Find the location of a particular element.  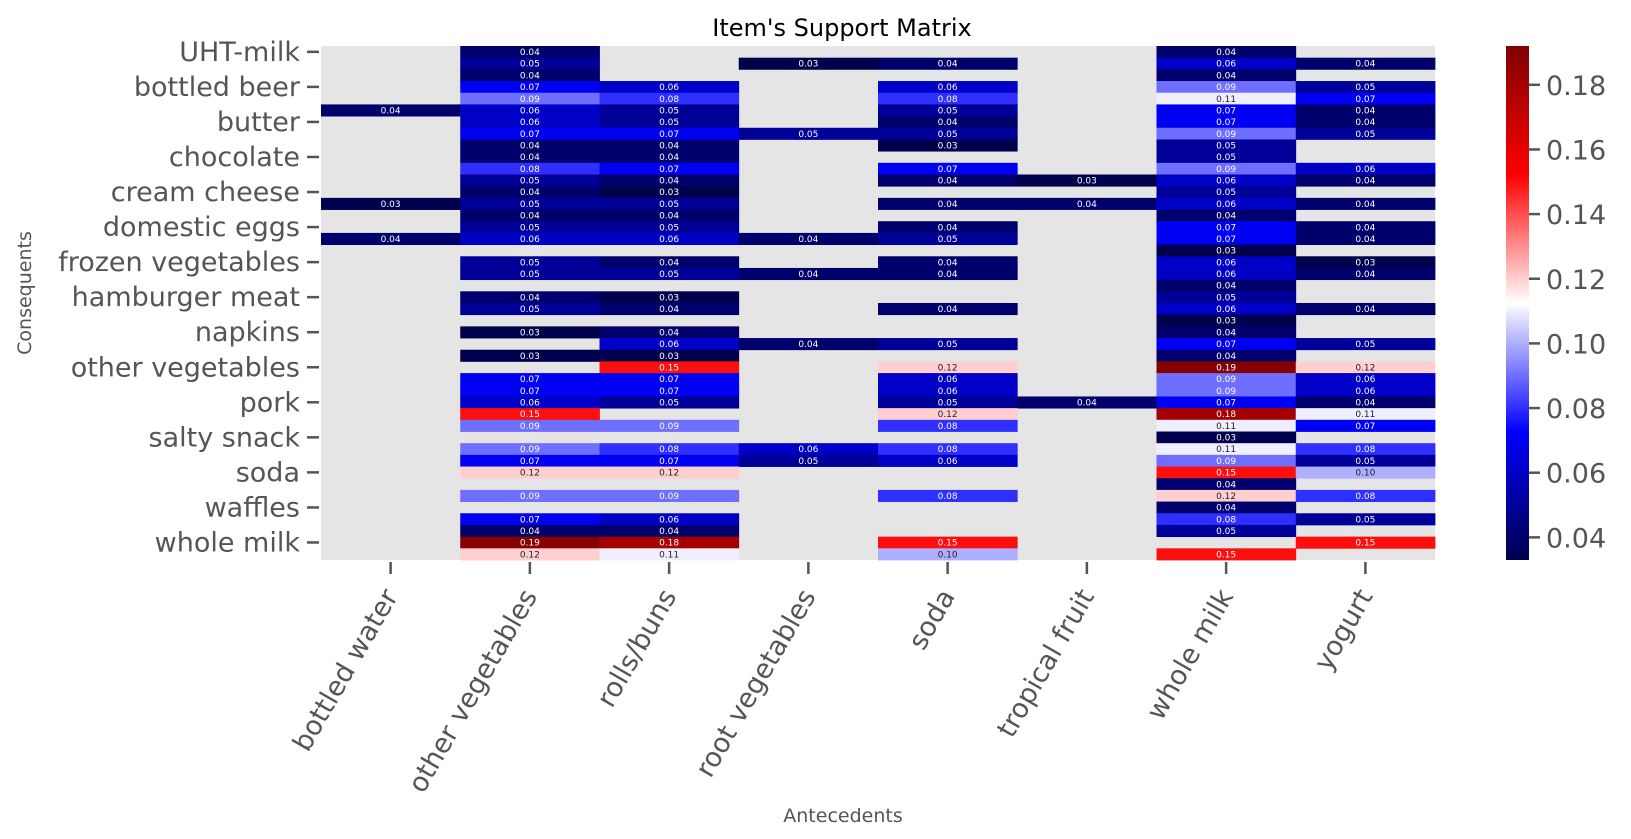

y-tick-label: other vegetables is located at coordinates (185, 367).